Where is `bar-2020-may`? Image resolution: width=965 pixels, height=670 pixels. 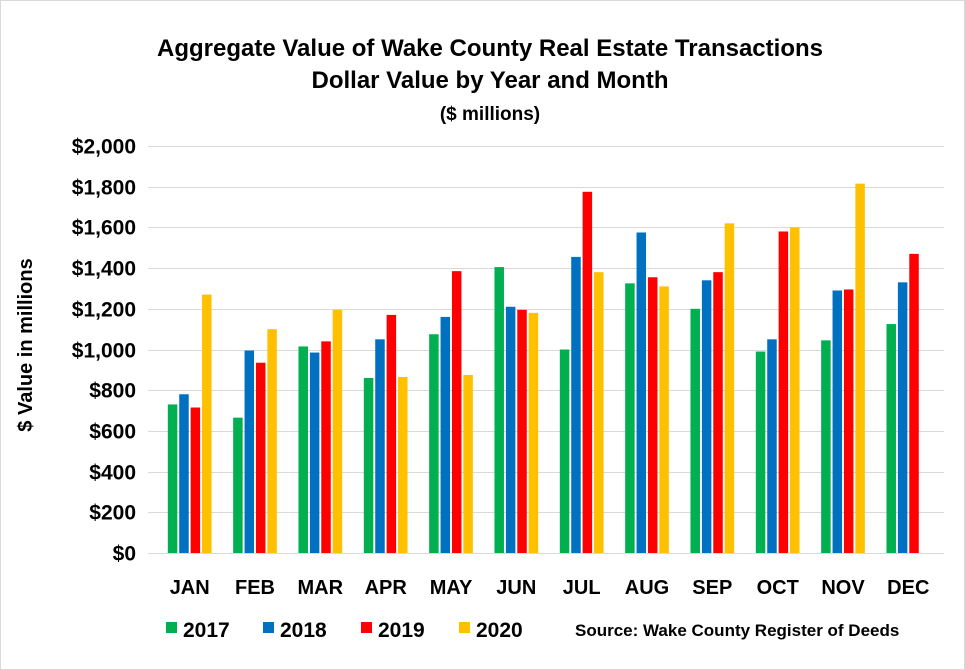
bar-2020-may is located at coordinates (468, 463).